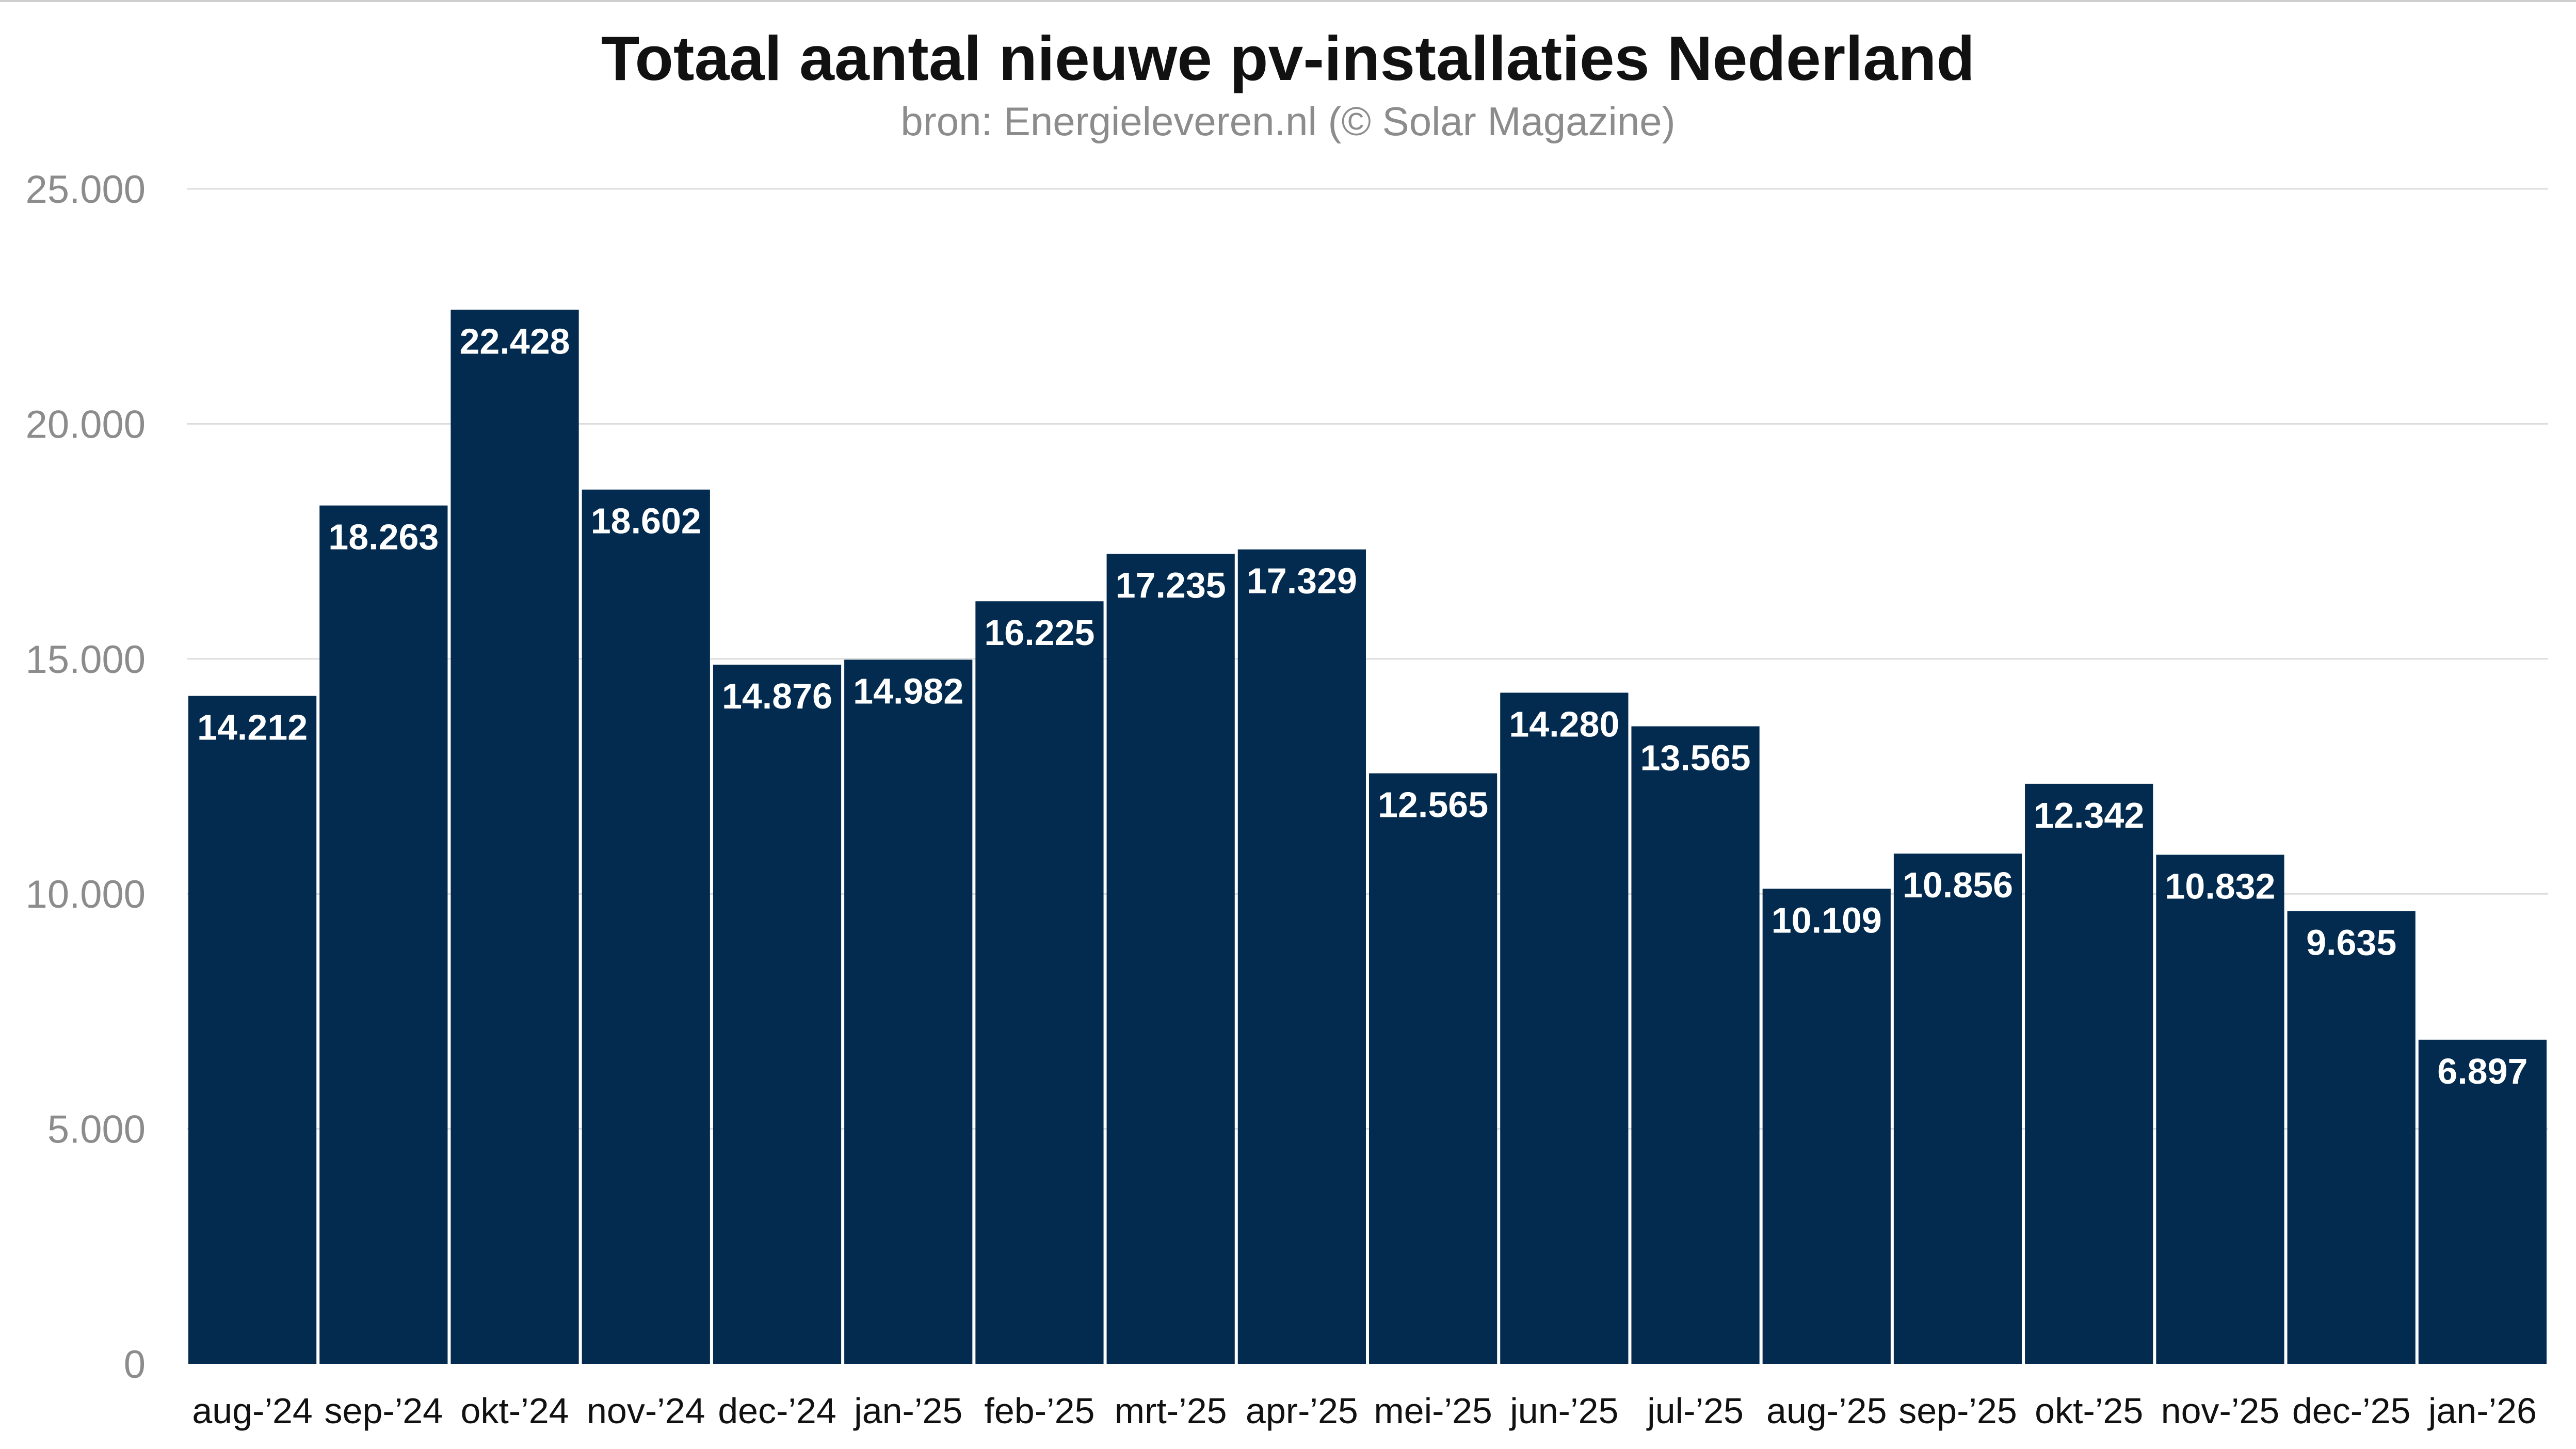  I want to click on x-tick-label: nov-’25, so click(2221, 1411).